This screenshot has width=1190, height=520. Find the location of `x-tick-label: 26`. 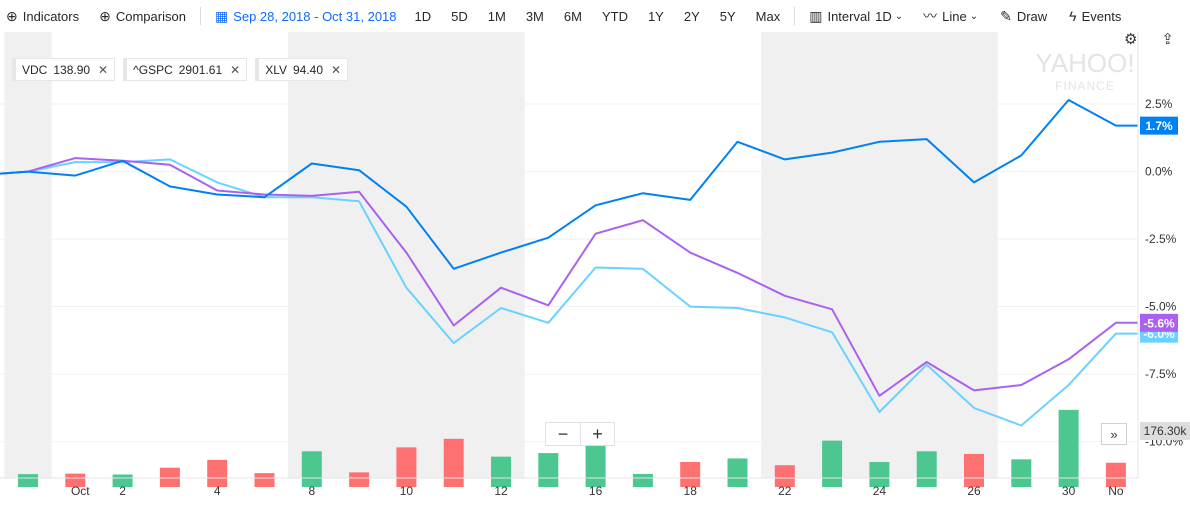

x-tick-label: 26 is located at coordinates (974, 491).